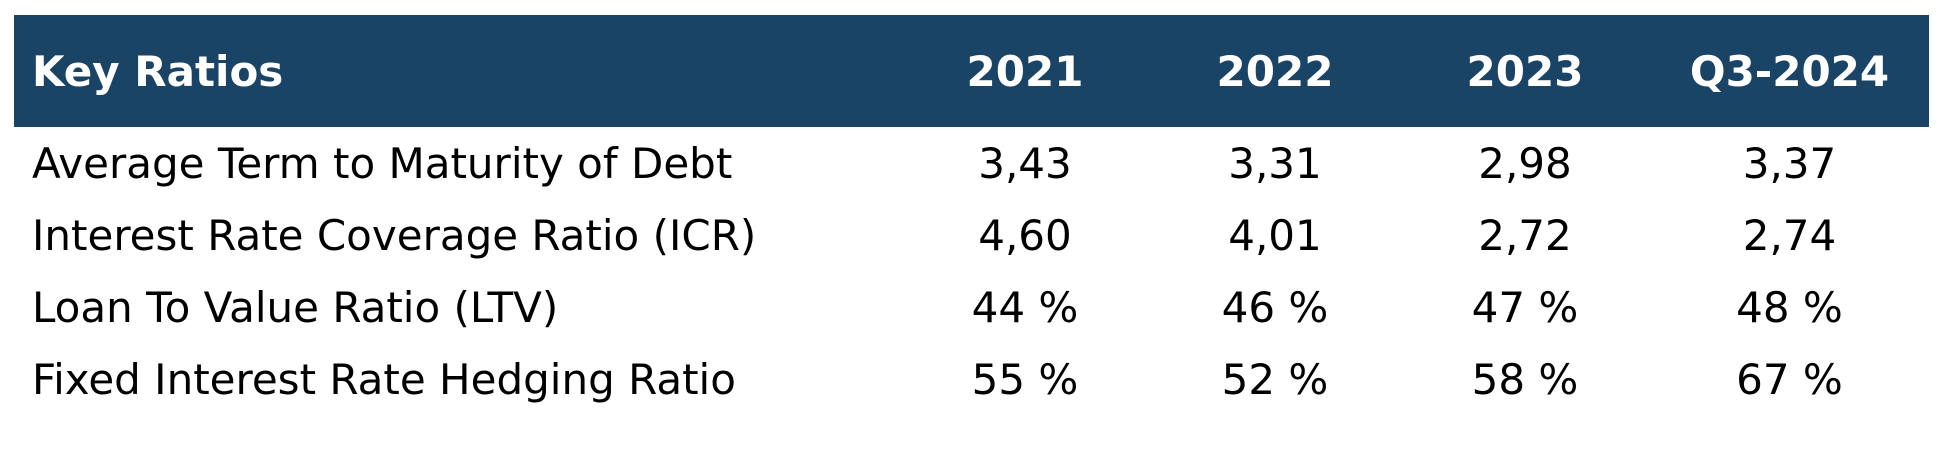 The height and width of the screenshot is (450, 1942). Describe the element at coordinates (1525, 71) in the screenshot. I see `header-2023: 2023` at that location.